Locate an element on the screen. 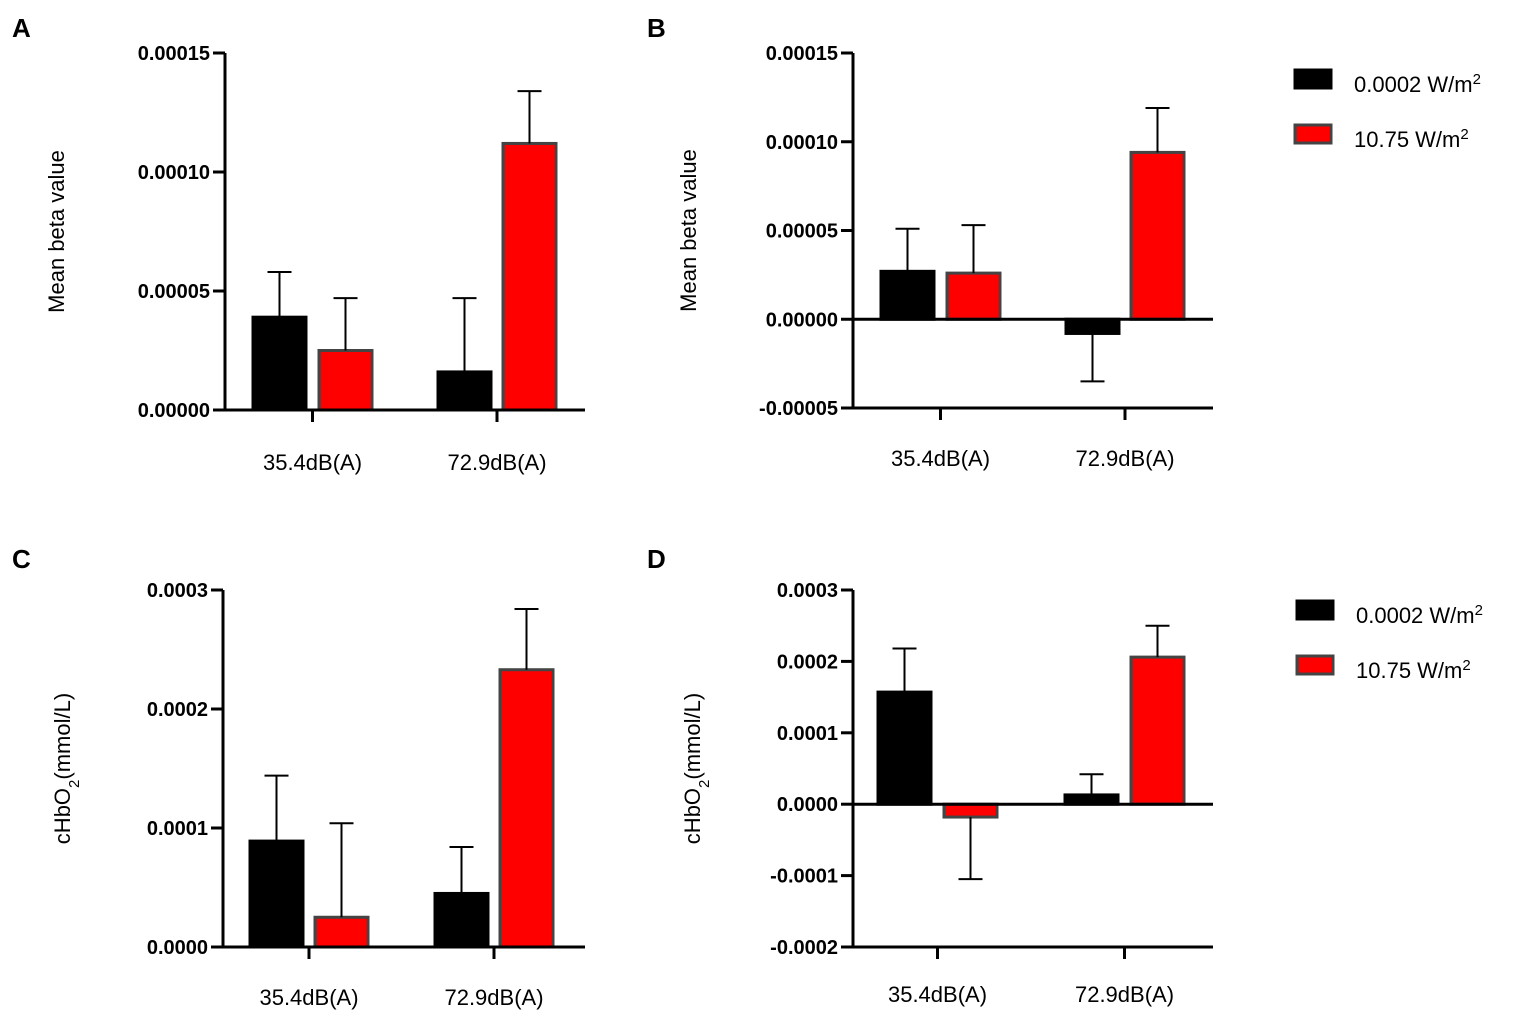 The width and height of the screenshot is (1537, 1017). panel-letter: A is located at coordinates (21, 28).